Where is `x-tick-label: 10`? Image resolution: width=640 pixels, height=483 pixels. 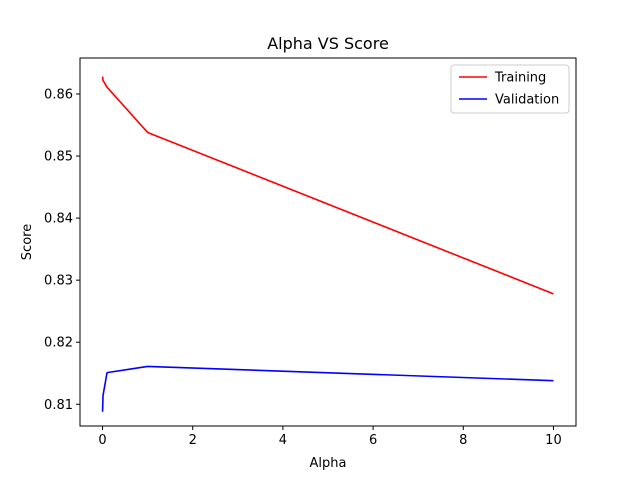
x-tick-label: 10 is located at coordinates (553, 440).